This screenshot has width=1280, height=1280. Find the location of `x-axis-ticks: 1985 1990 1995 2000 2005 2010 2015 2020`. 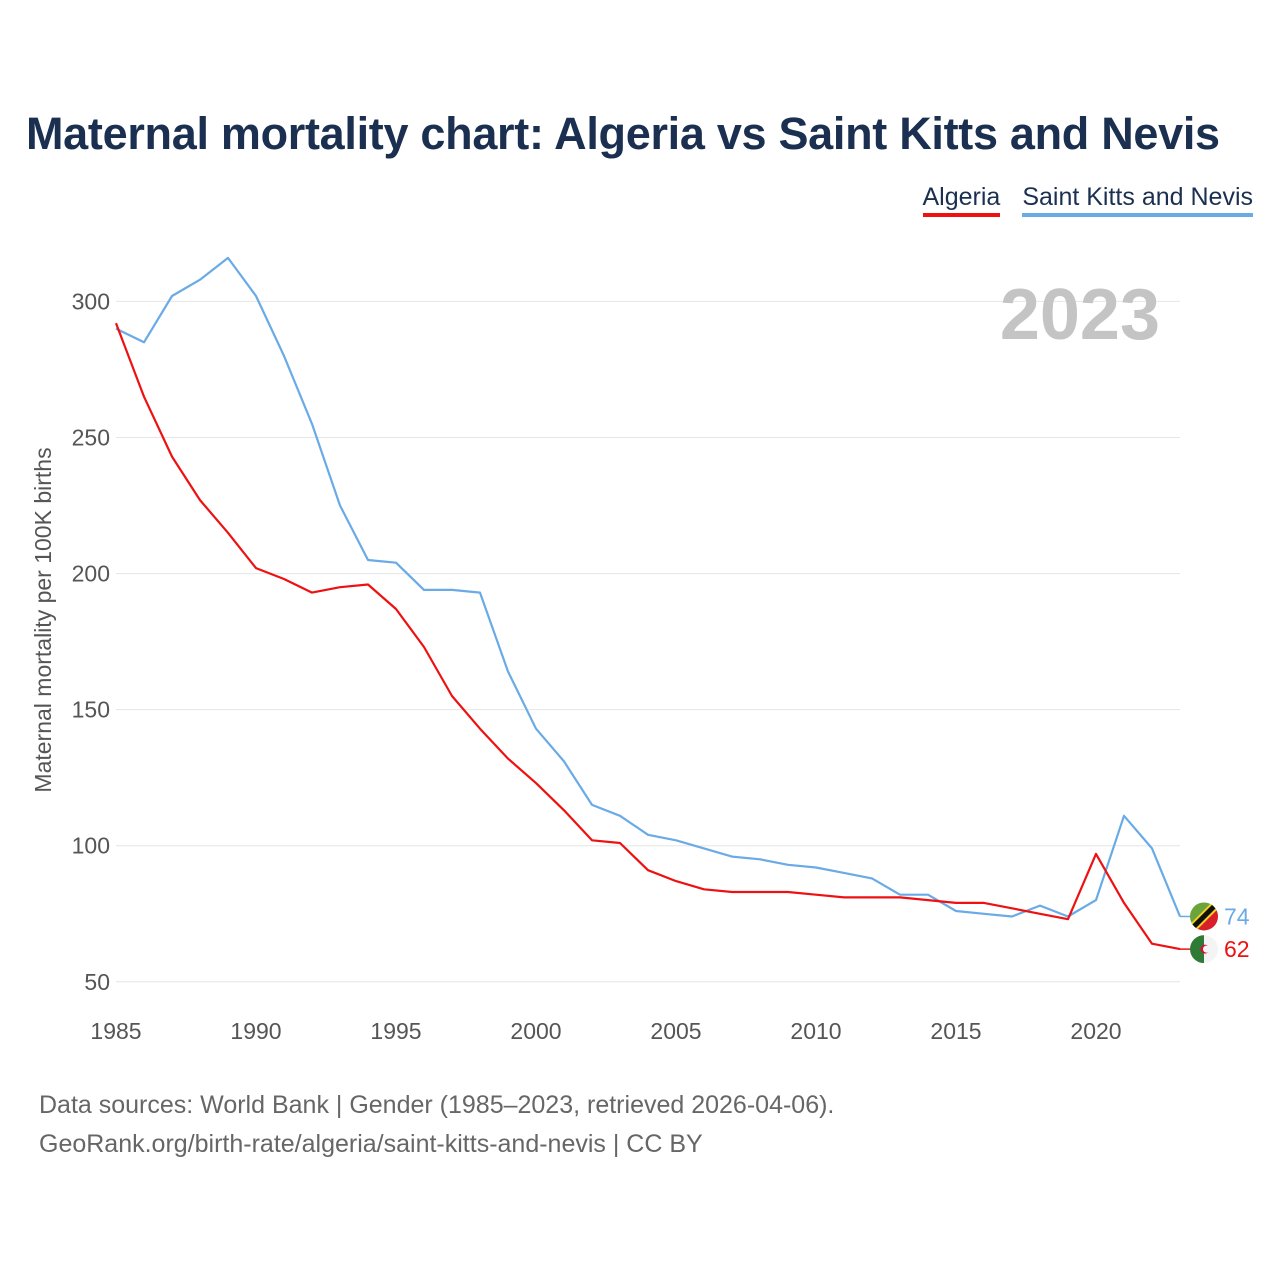

x-axis-ticks: 1985 1990 1995 2000 2005 2010 2015 2020 is located at coordinates (605, 1031).